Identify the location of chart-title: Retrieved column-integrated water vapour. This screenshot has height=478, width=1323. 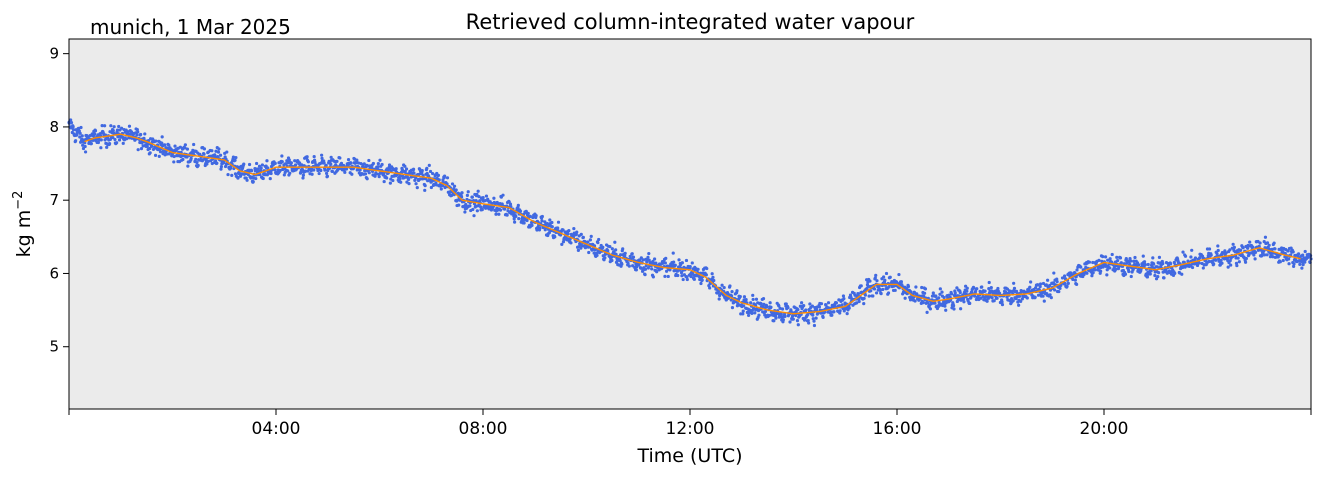
(690, 22).